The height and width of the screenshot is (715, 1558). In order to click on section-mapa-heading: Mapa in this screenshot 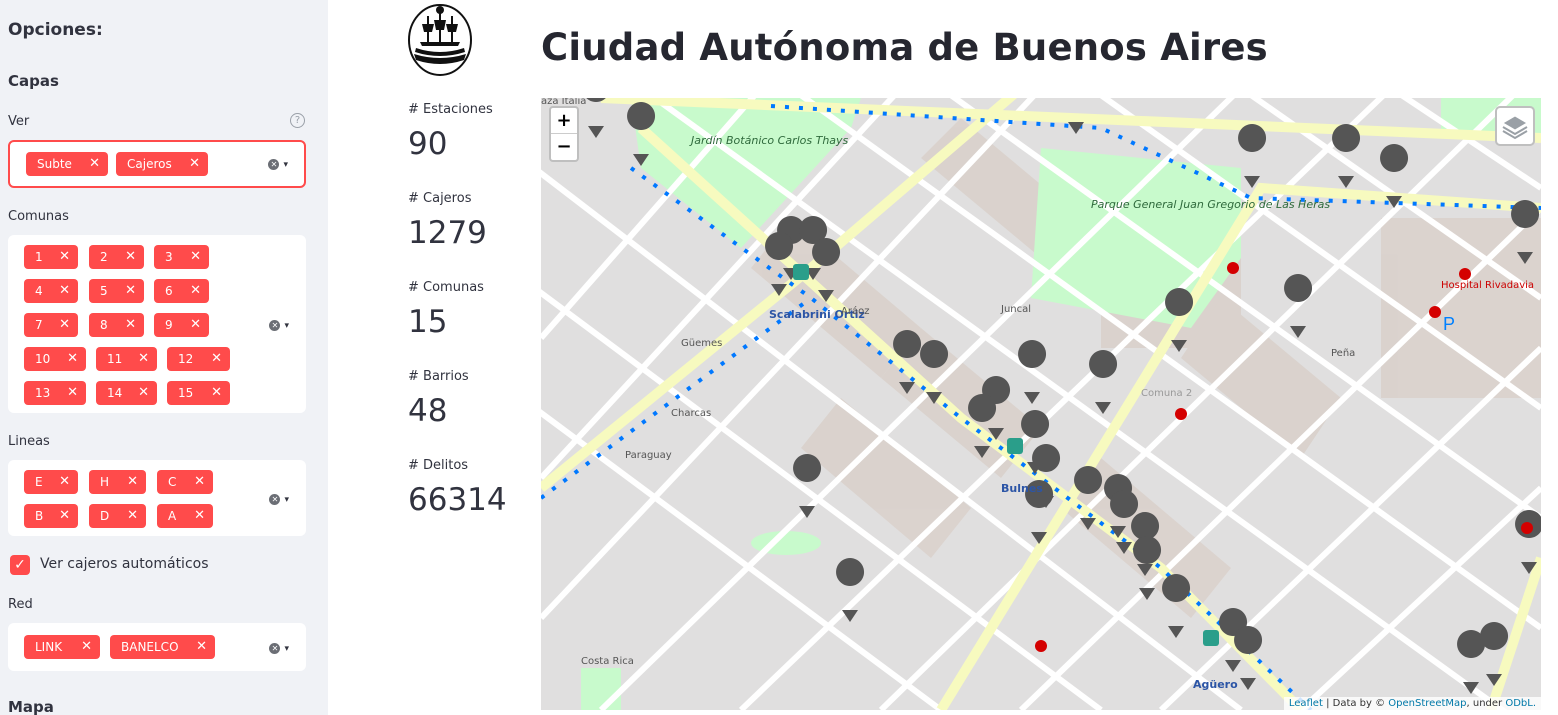, I will do `click(31, 706)`.